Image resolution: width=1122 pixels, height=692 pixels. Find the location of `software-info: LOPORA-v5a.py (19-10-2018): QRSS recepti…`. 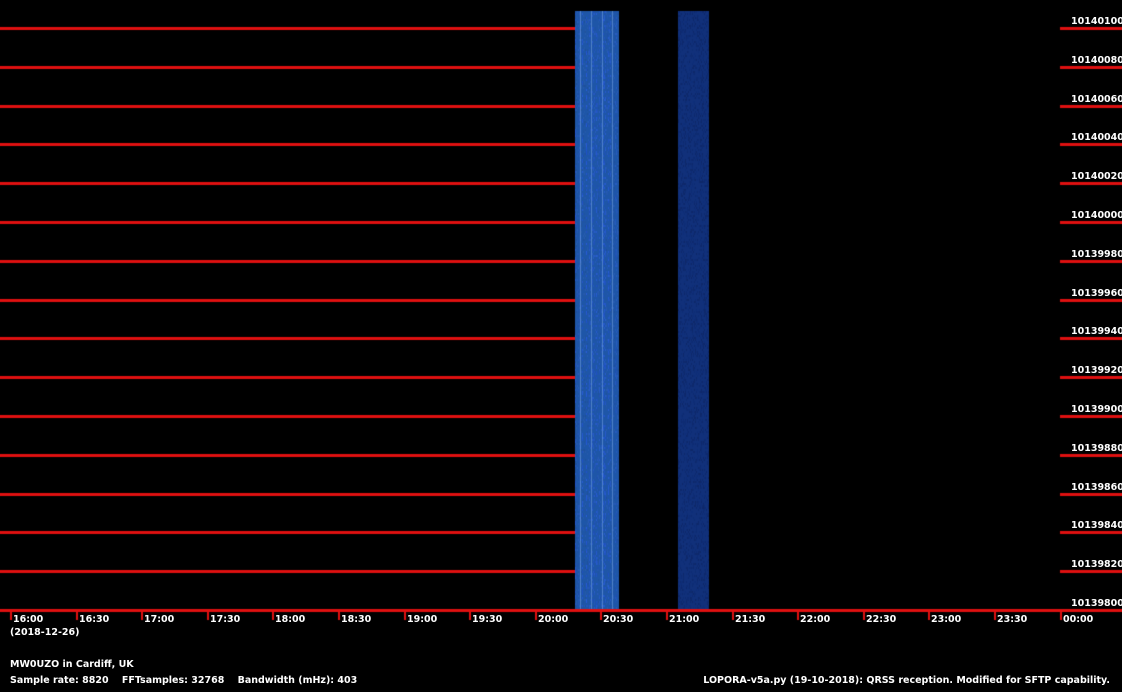

software-info: LOPORA-v5a.py (19-10-2018): QRSS recepti… is located at coordinates (906, 680).